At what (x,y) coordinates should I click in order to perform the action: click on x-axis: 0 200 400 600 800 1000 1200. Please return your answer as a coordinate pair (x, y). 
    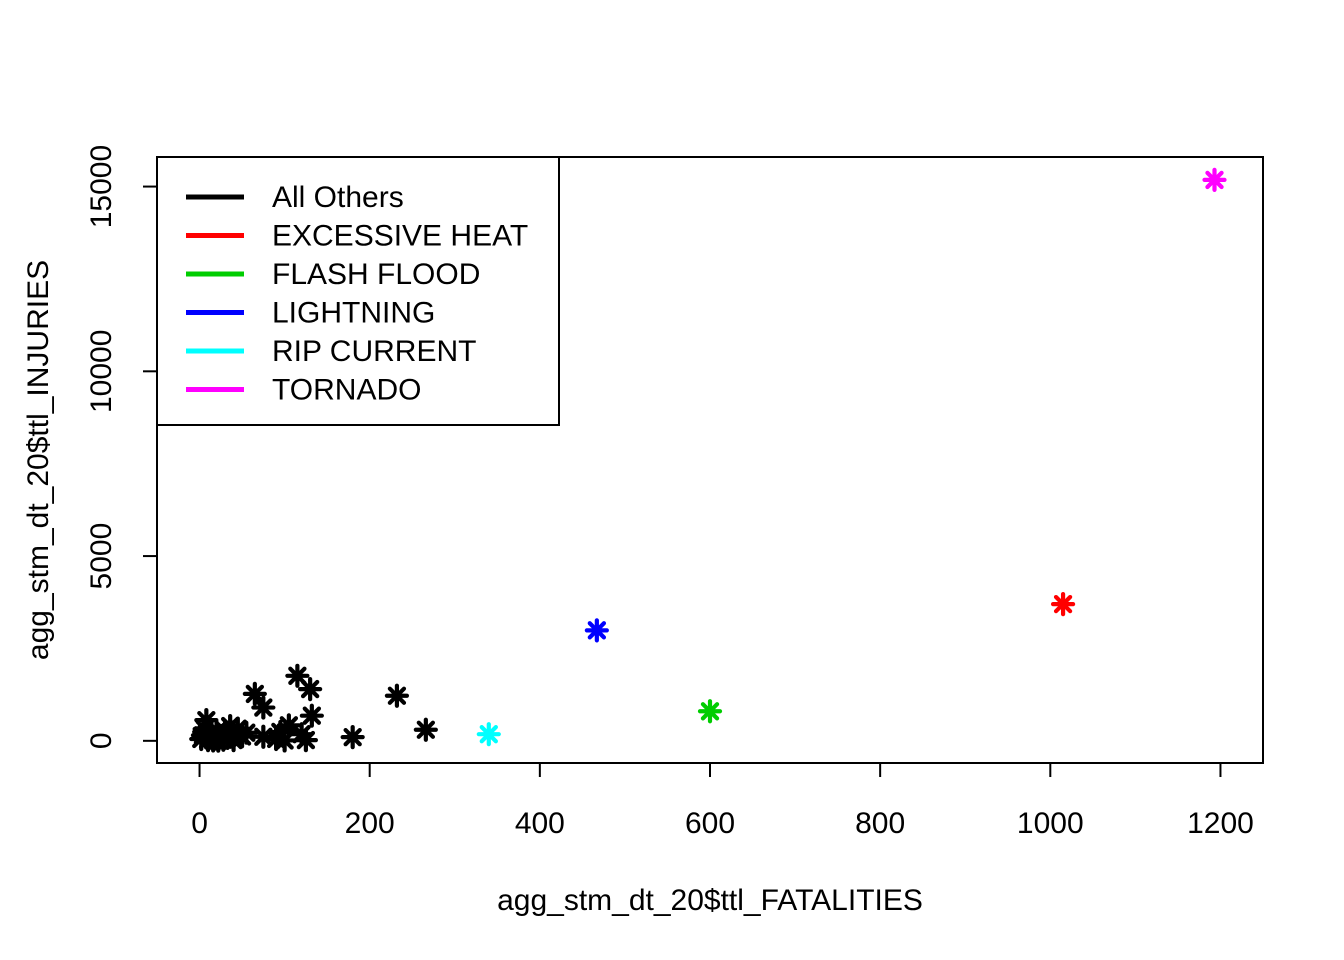
    Looking at the image, I should click on (722, 801).